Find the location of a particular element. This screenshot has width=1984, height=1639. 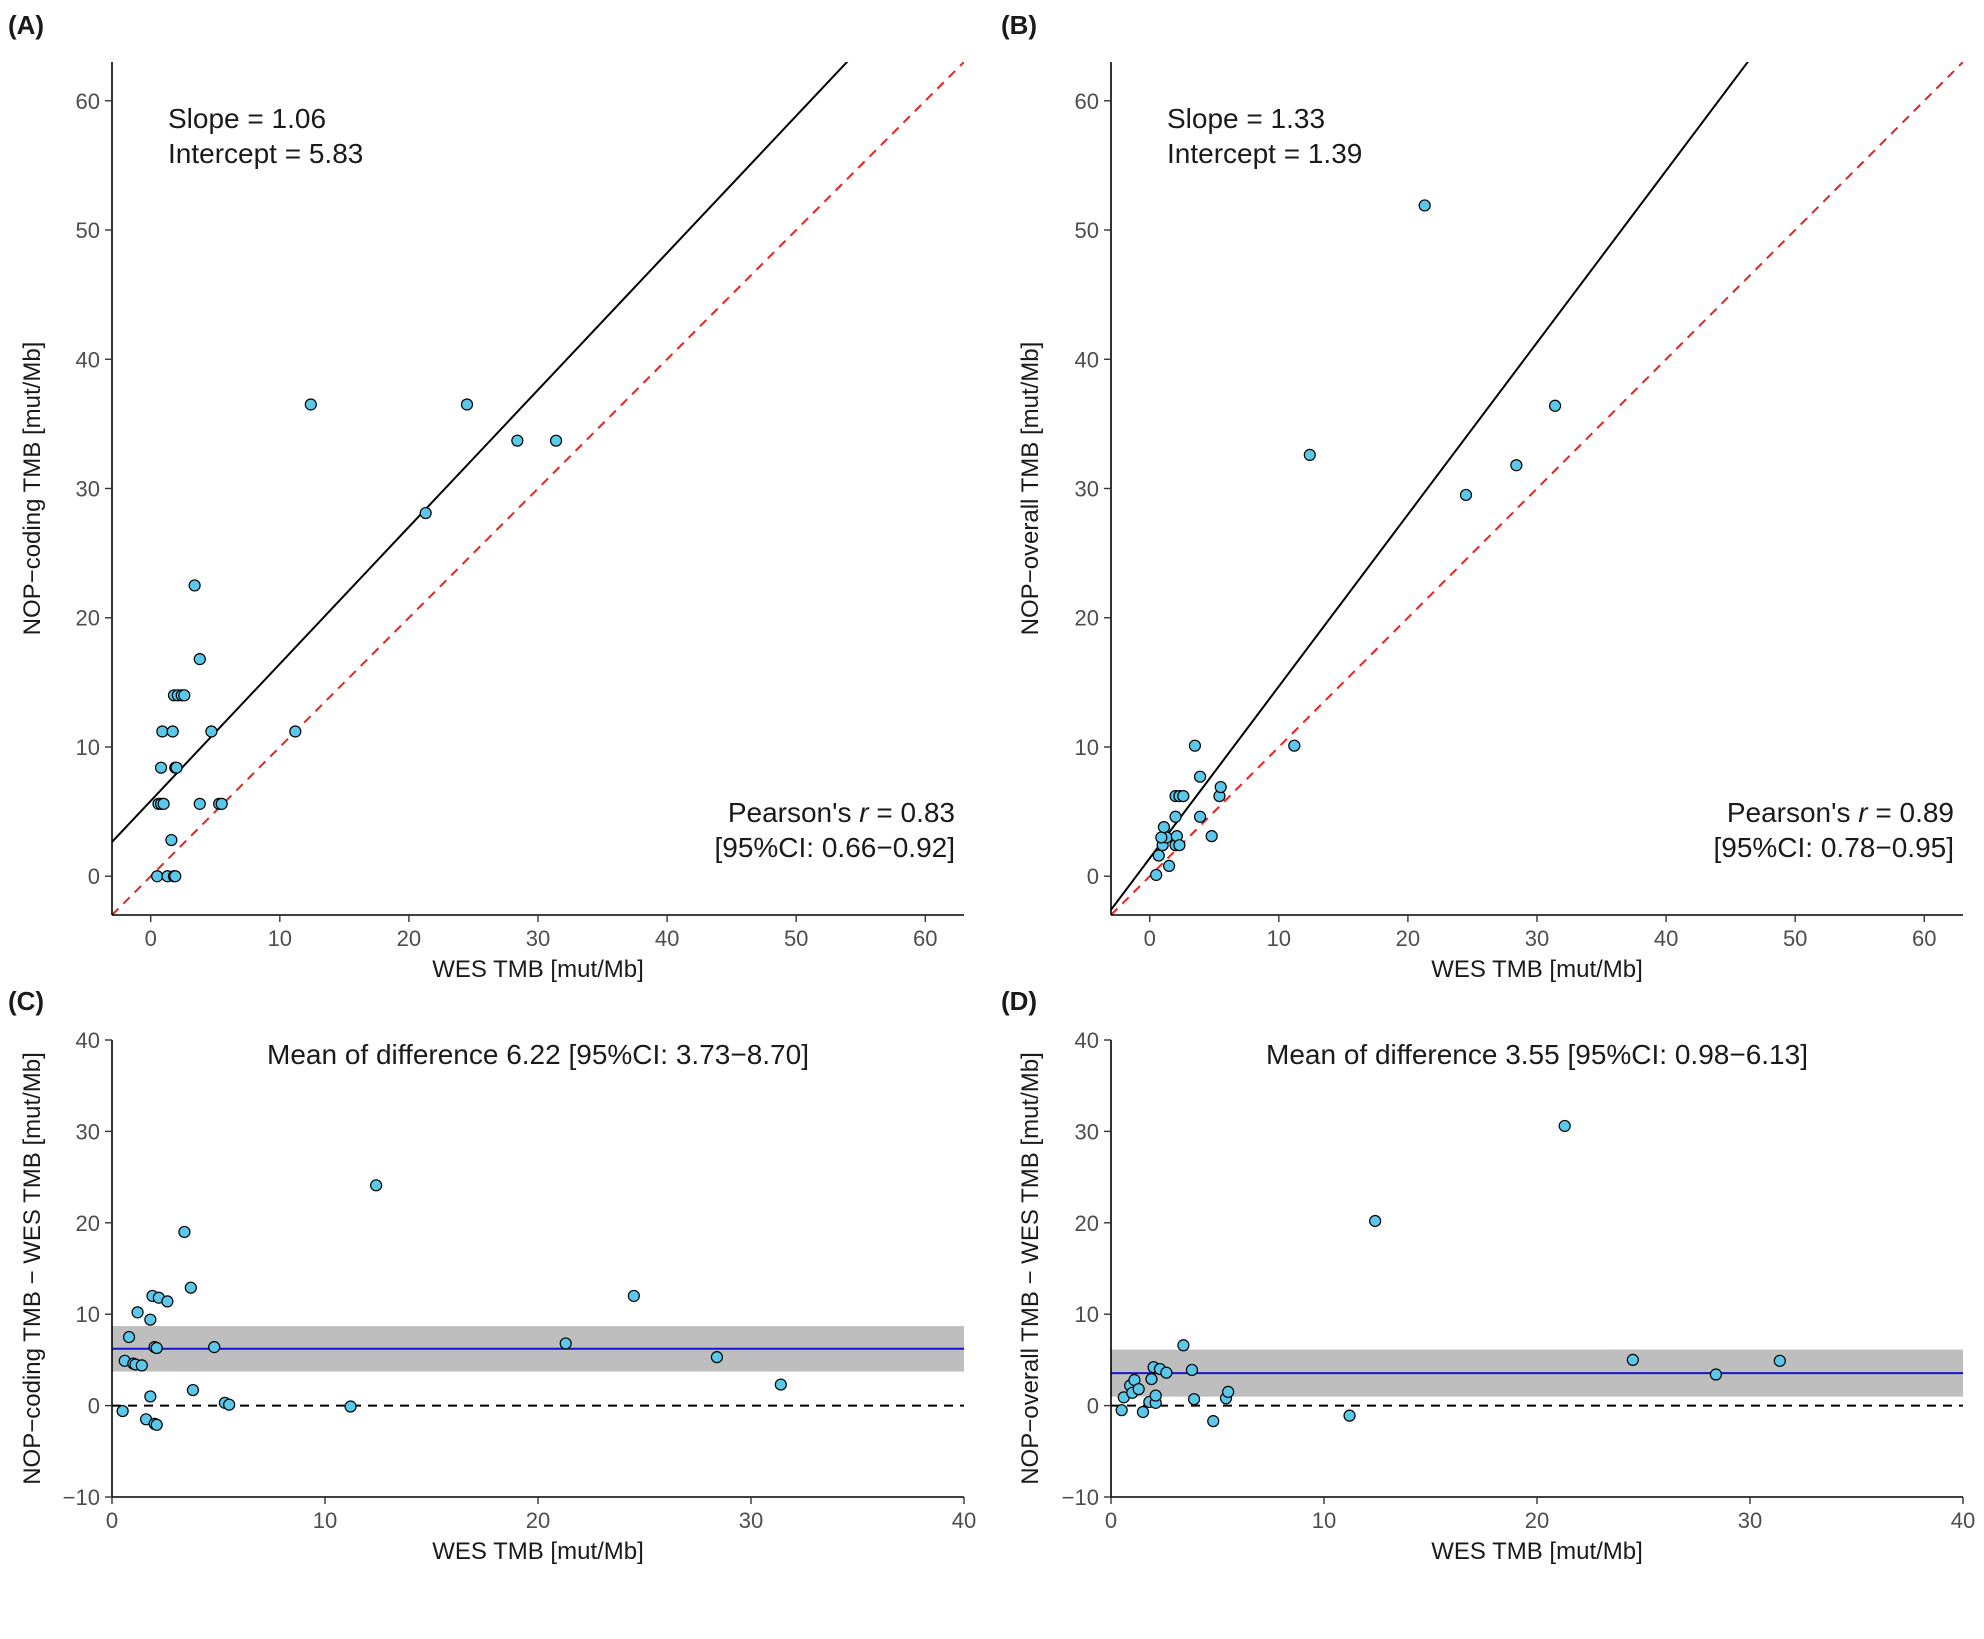

y-axis-title: NOP−overall TMB [mut/Mb] is located at coordinates (1030, 489).